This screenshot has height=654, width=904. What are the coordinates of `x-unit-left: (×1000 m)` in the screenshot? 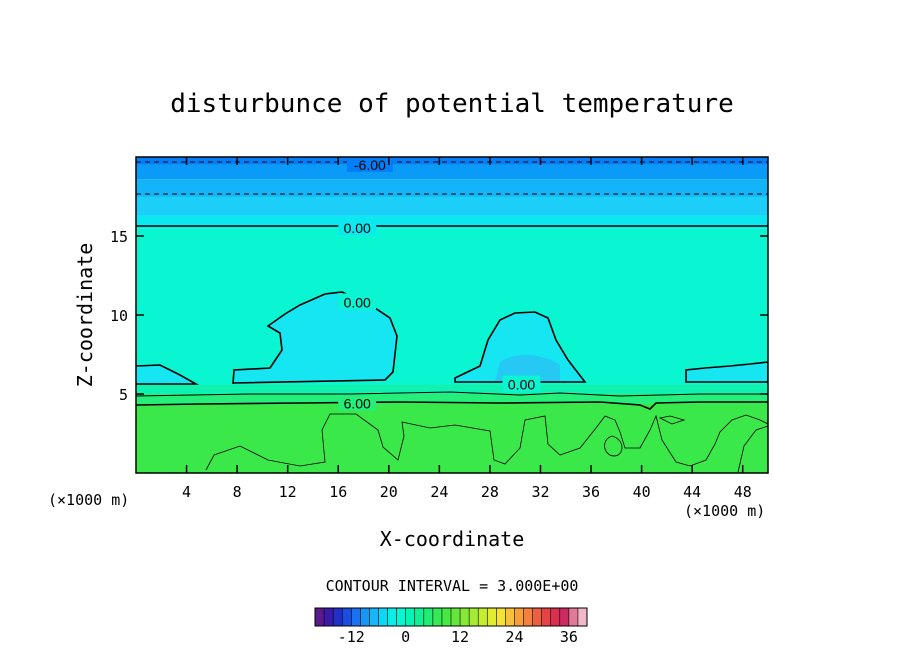 It's located at (88, 500).